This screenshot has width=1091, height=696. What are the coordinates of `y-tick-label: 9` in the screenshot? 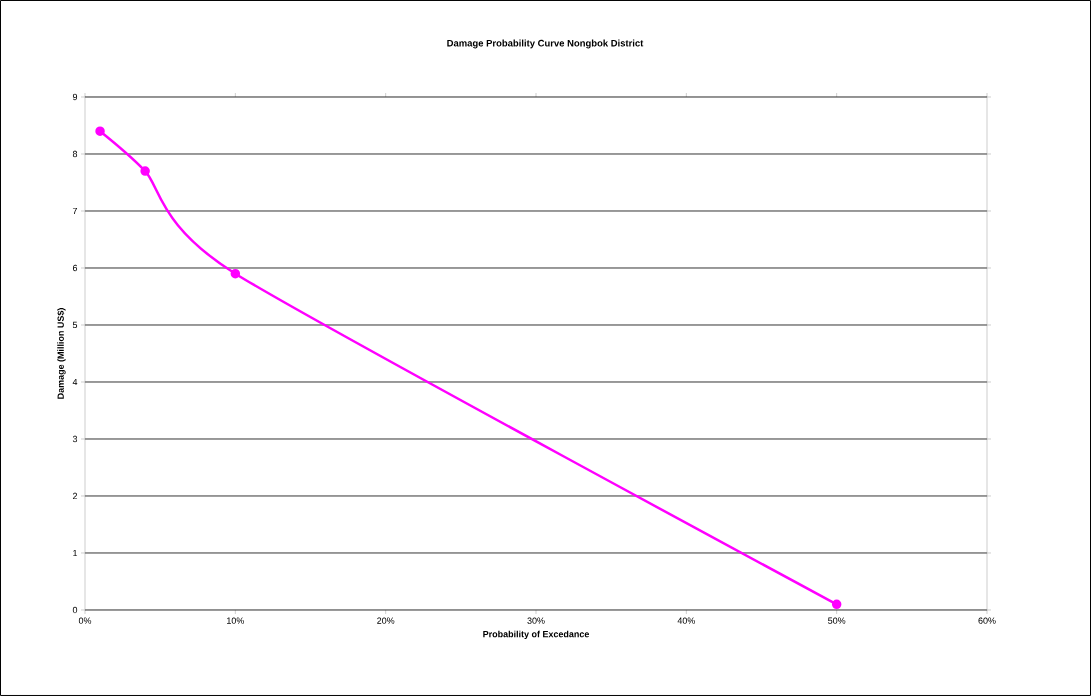 It's located at (75, 97).